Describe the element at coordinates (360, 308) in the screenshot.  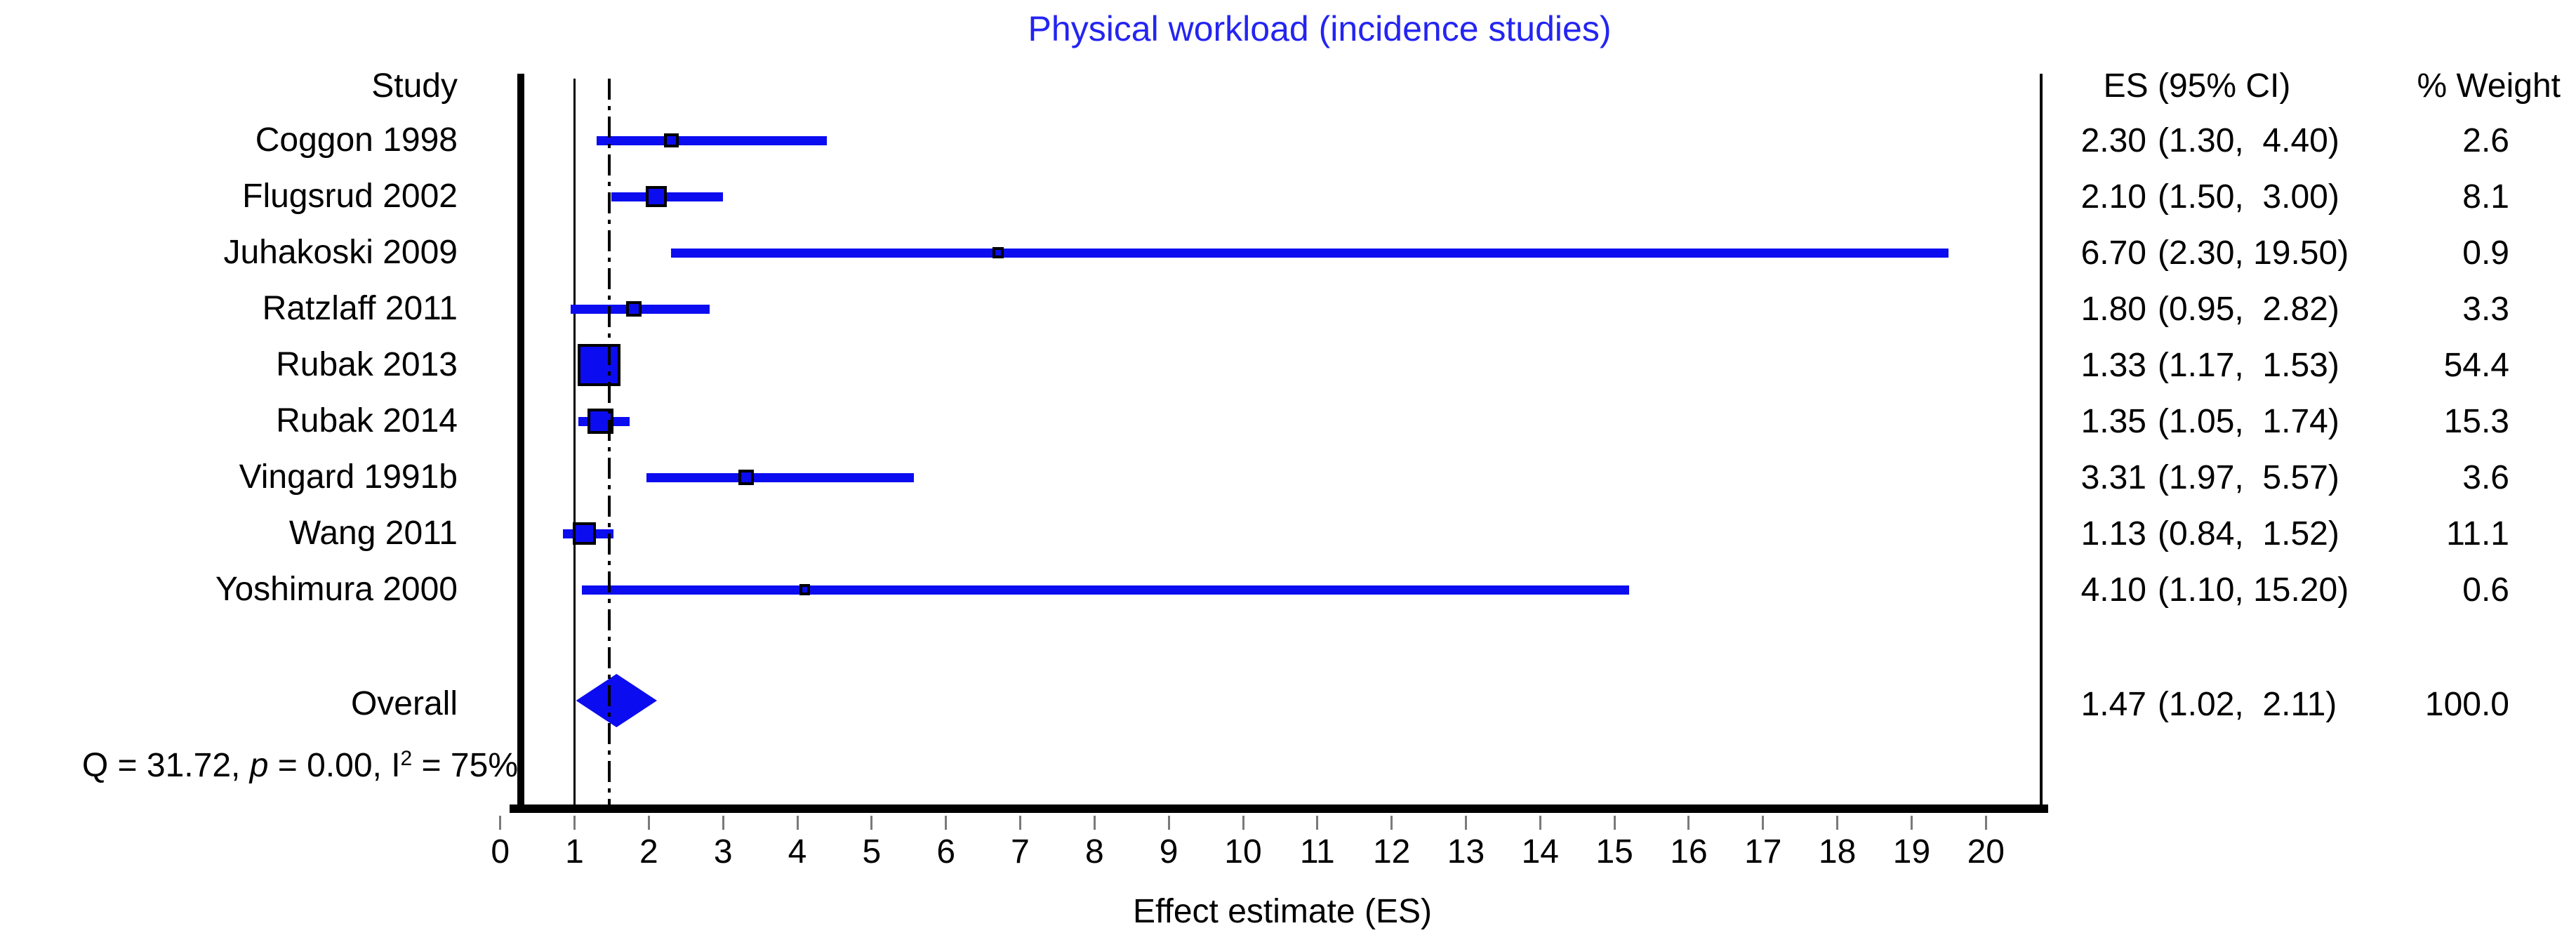
I see `study-label: Ratzlaff 2011` at that location.